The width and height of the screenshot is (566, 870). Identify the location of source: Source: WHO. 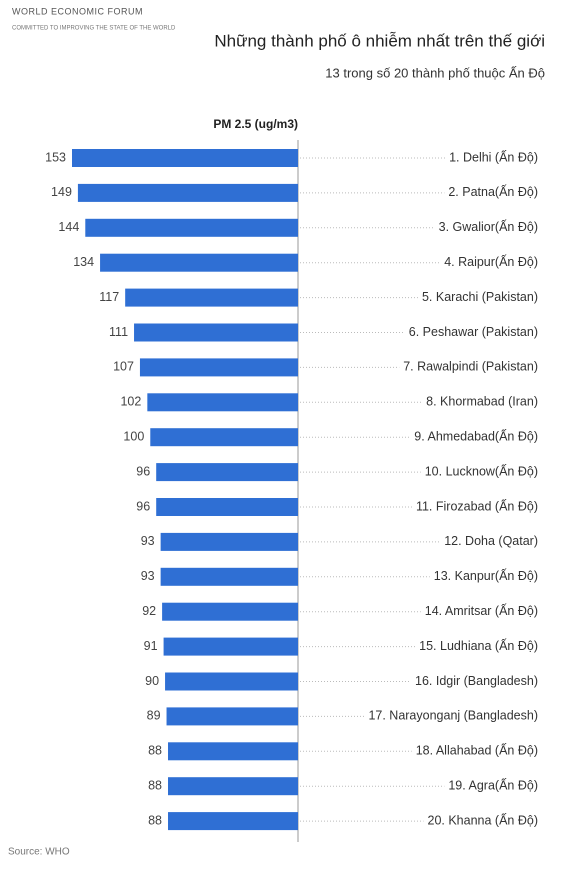
(39, 852).